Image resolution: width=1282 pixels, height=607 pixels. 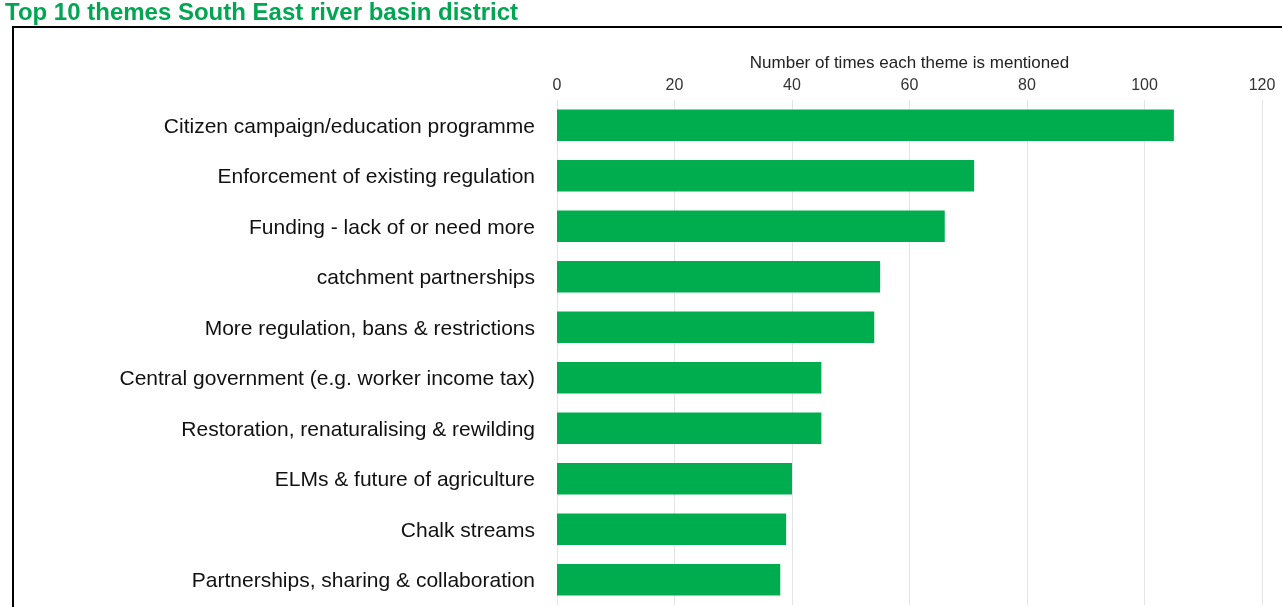 I want to click on y-tick-label: ELMs & future of agriculture, so click(x=404, y=479).